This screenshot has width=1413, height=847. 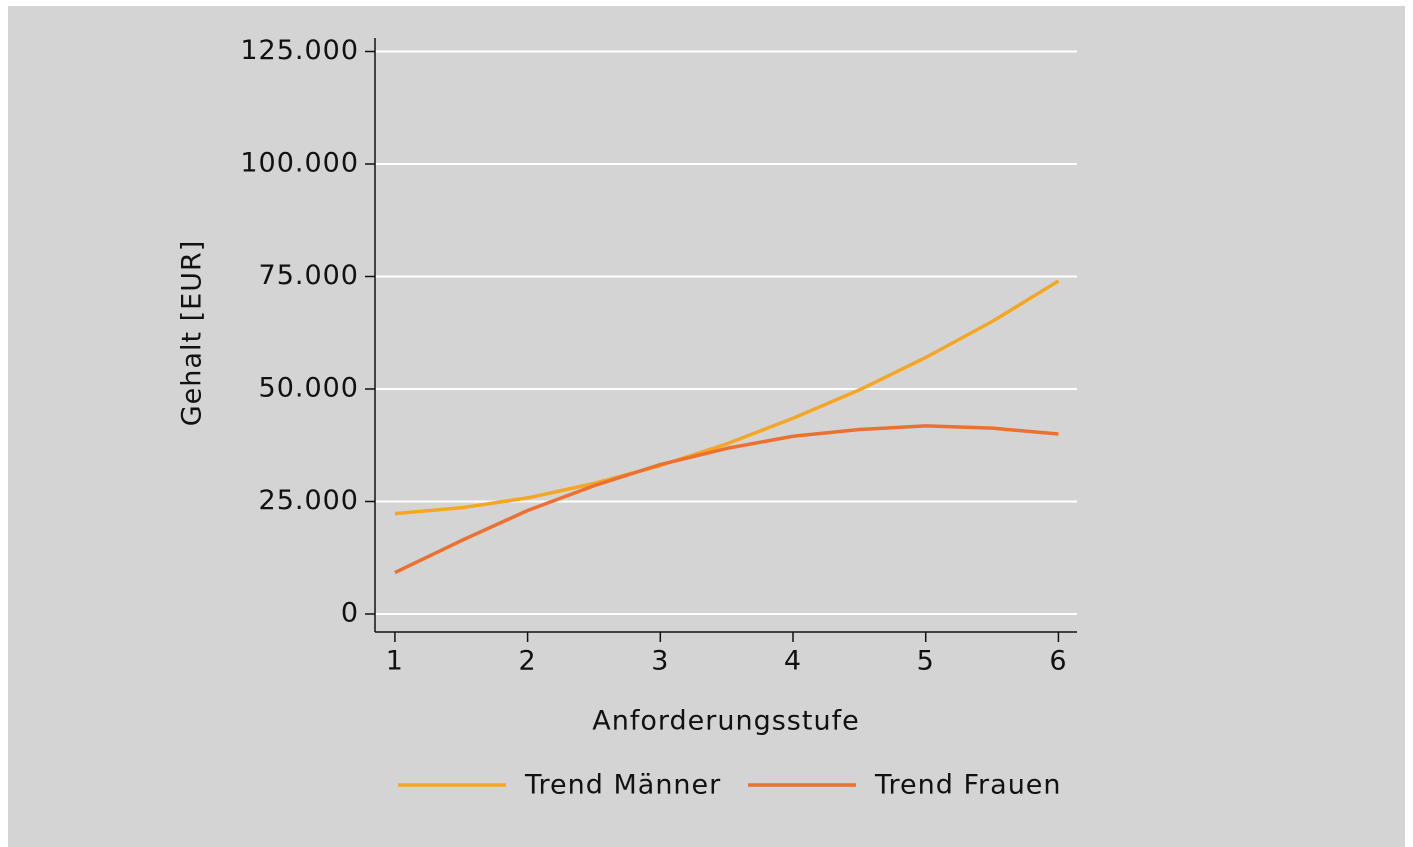 What do you see at coordinates (299, 50) in the screenshot?
I see `y-tick-label: 125.000` at bounding box center [299, 50].